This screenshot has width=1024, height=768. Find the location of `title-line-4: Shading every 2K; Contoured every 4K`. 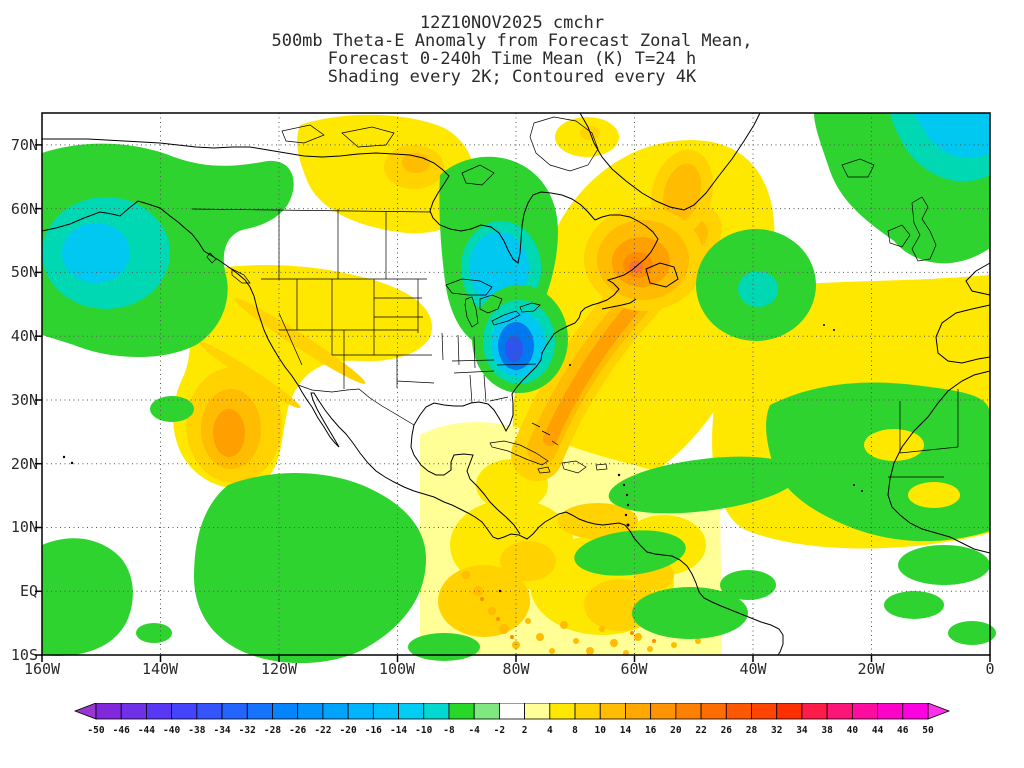

title-line-4: Shading every 2K; Contoured every 4K is located at coordinates (512, 77).